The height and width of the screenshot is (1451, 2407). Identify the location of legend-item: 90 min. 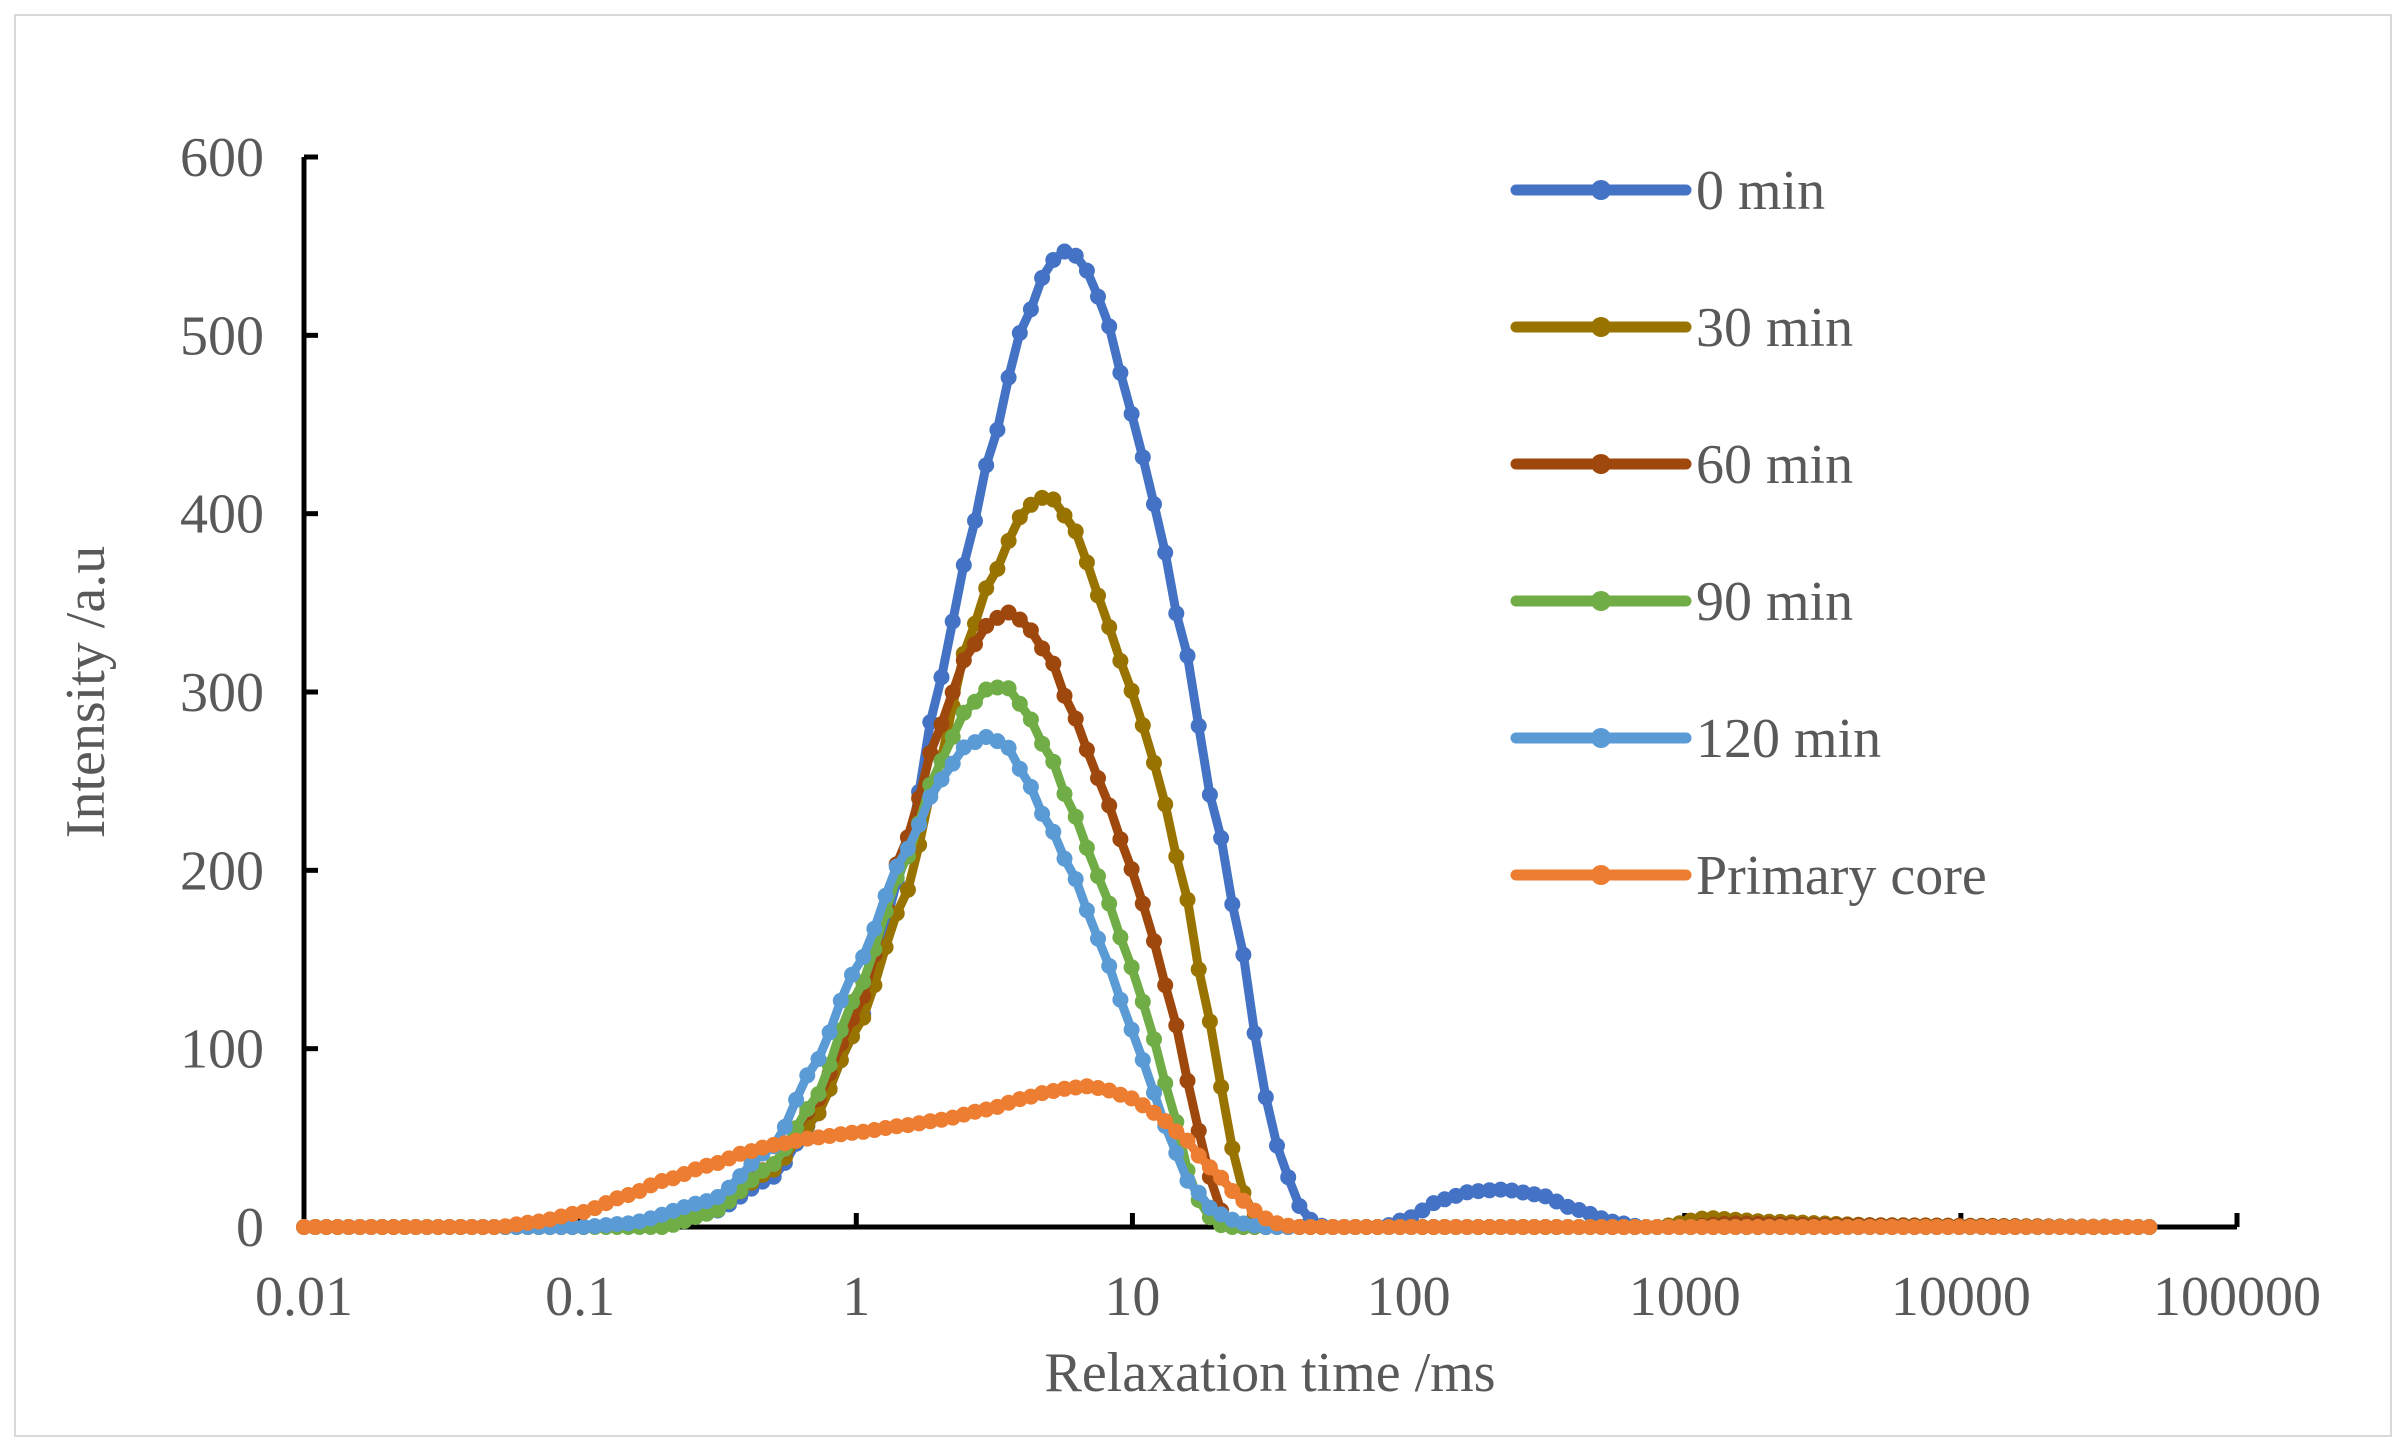
(1681, 602).